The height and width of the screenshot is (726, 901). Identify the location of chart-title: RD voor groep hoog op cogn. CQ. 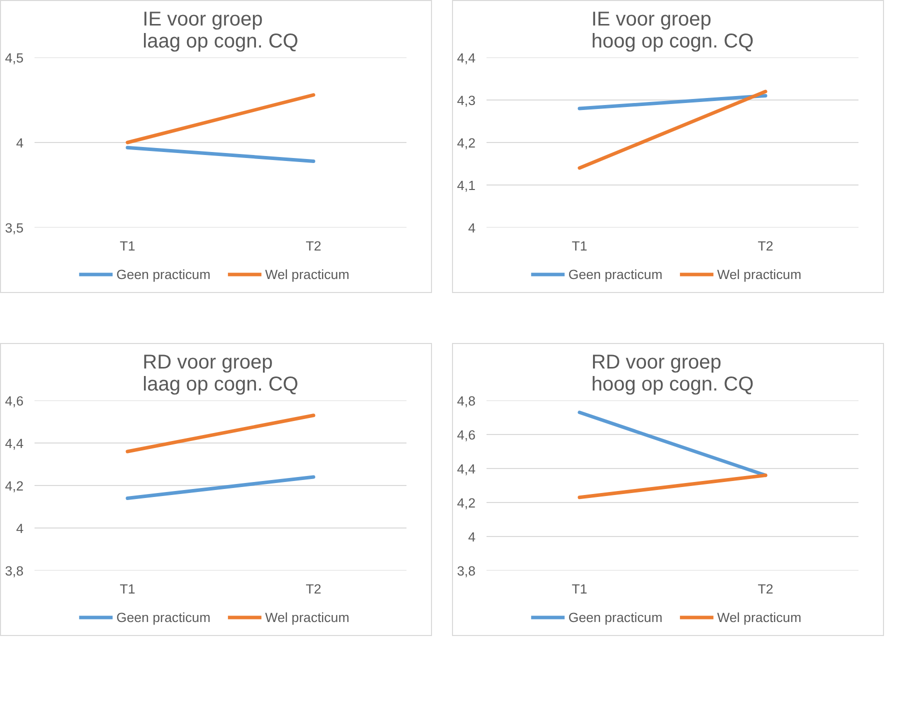
(672, 374).